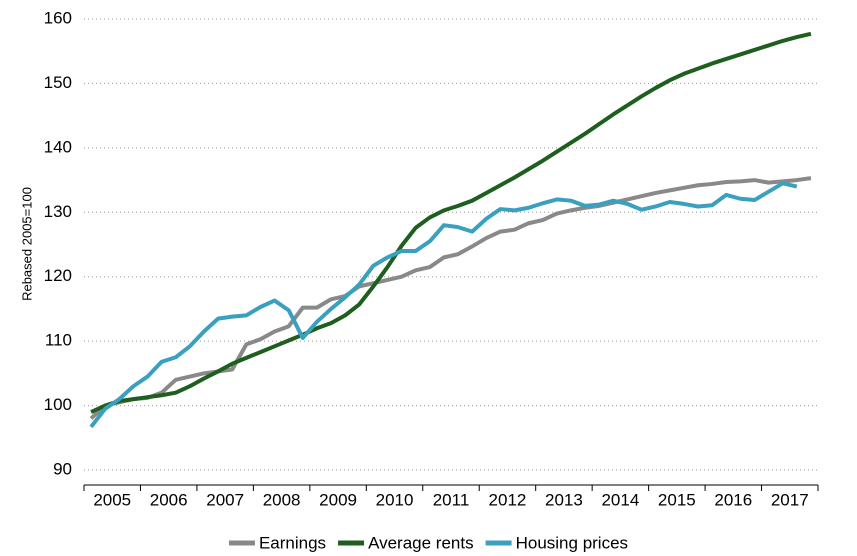  Describe the element at coordinates (733, 499) in the screenshot. I see `x-tick-label: 2016` at that location.